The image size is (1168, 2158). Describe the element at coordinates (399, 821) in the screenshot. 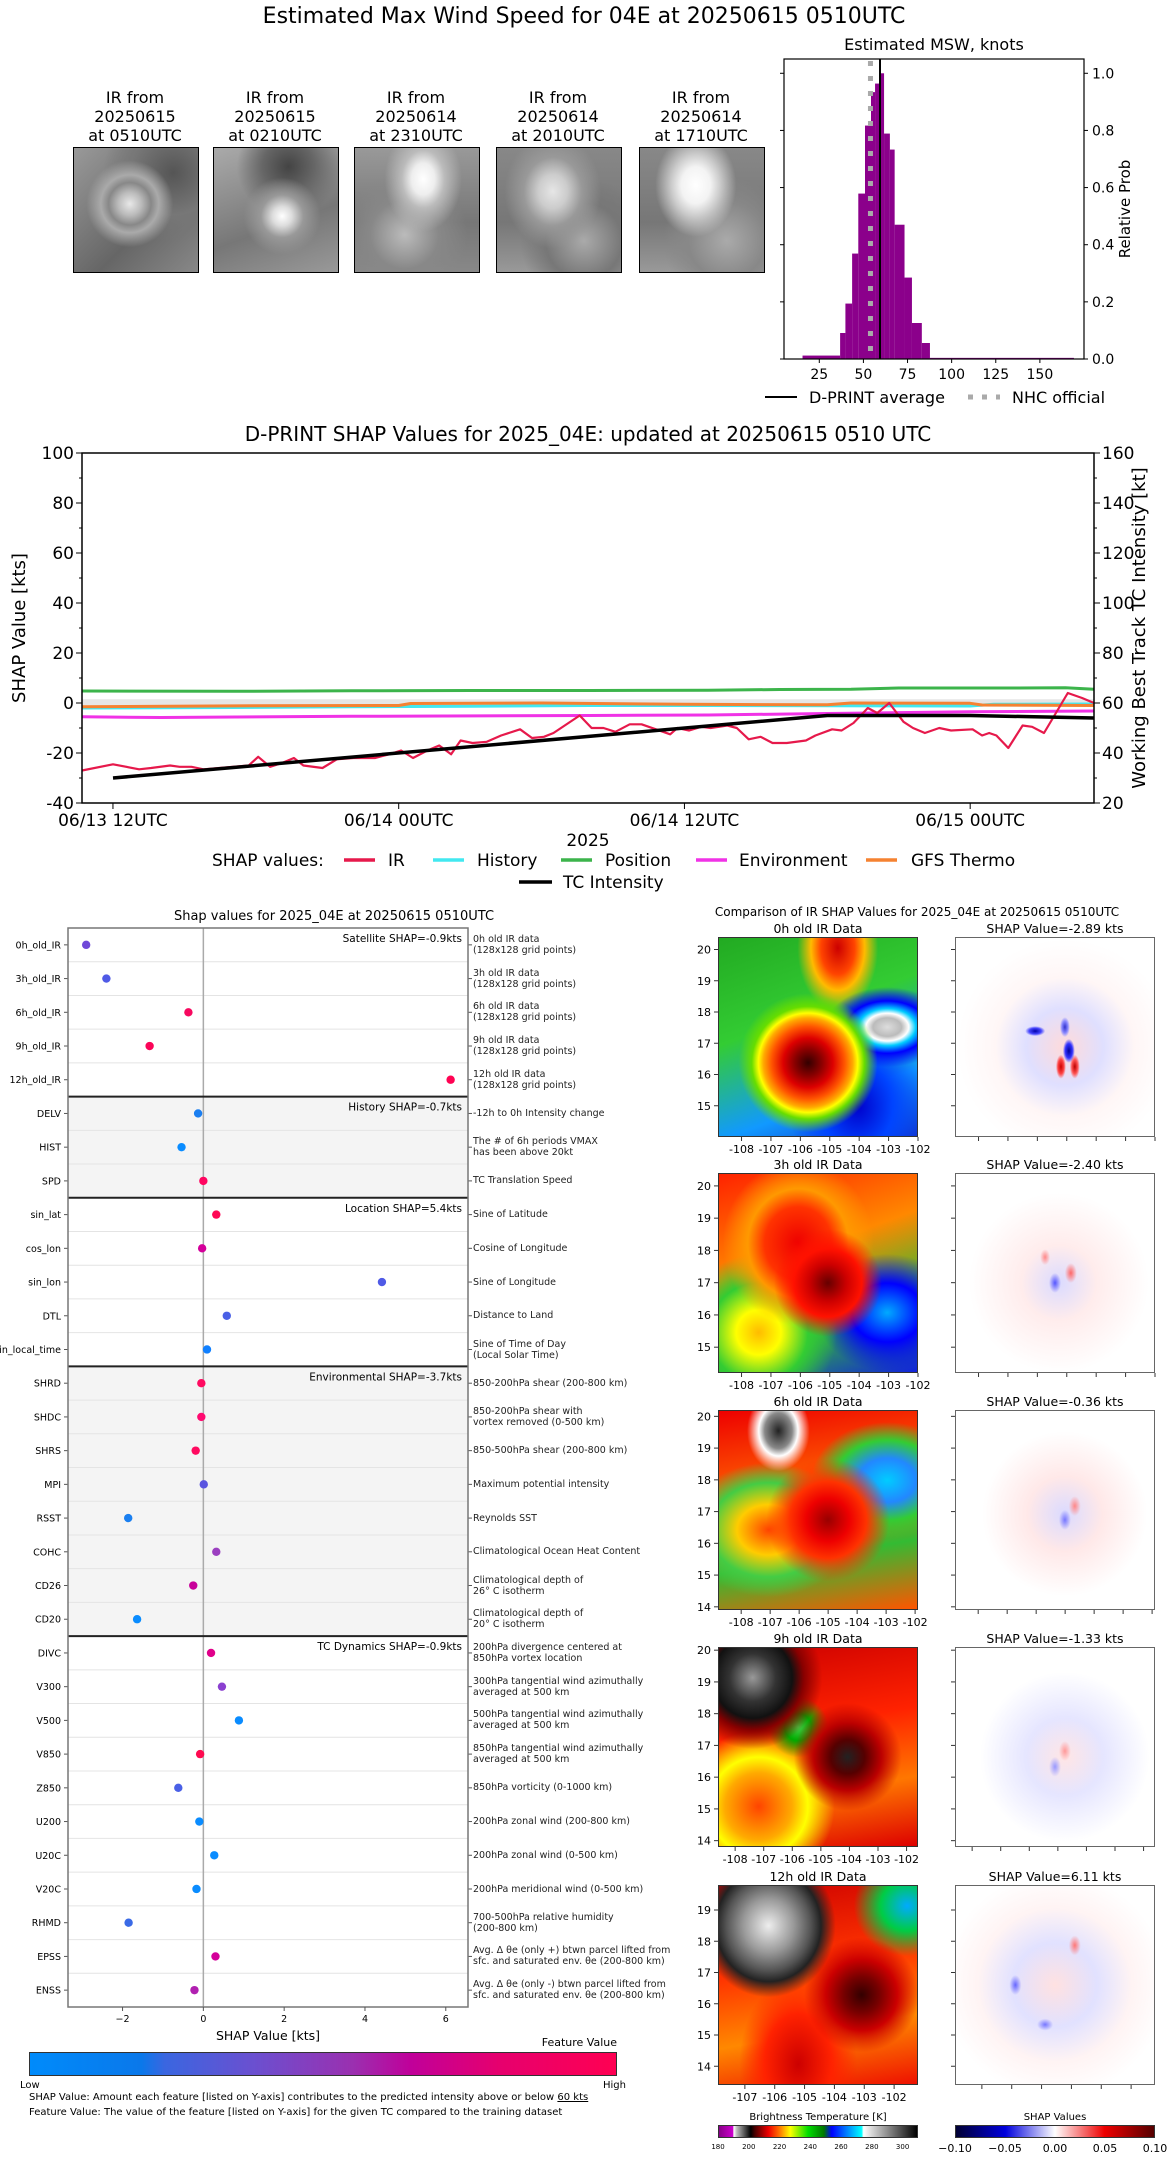

I see `x-tick-label: 06/14 00UTC` at that location.